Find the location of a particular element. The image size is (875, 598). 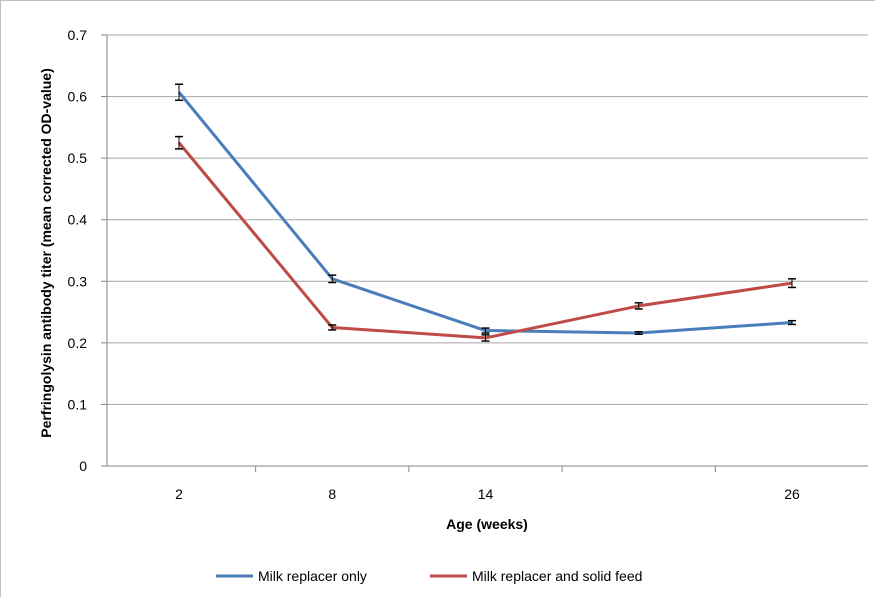

x-tick-labels: 2 8 14 26 is located at coordinates (487, 494).